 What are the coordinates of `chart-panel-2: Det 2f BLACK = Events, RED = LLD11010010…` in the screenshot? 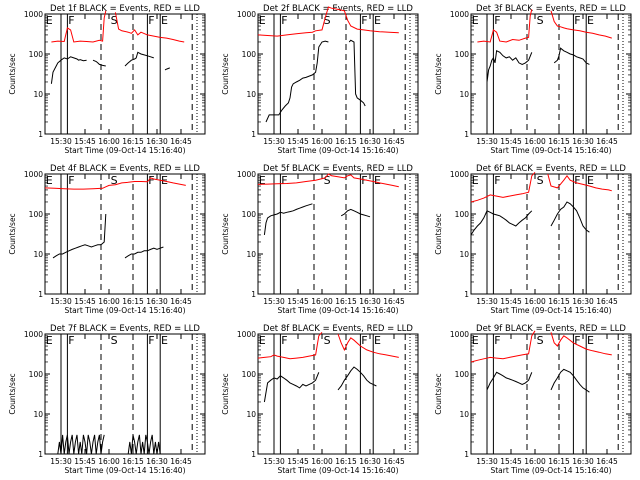 It's located at (320, 79).